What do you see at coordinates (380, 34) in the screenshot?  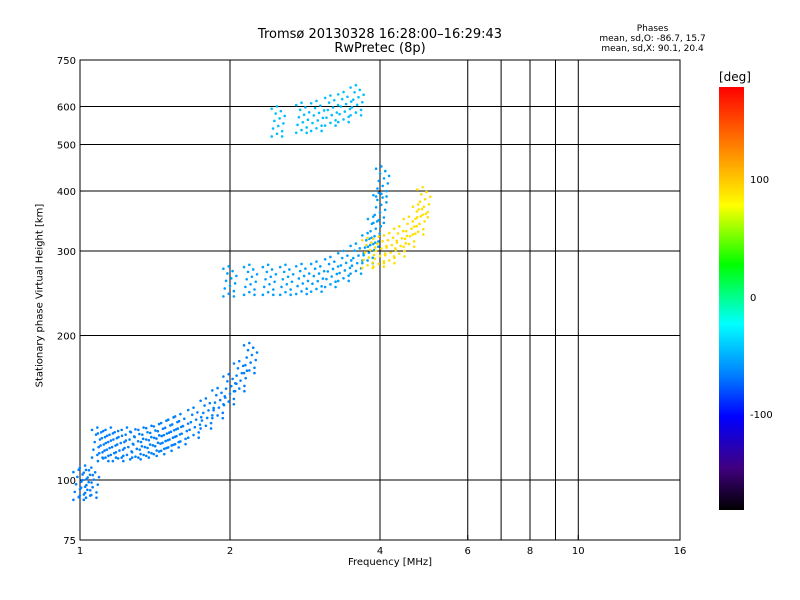 I see `chart-title: Tromsø 20130328 16:28:00–16:29:43` at bounding box center [380, 34].